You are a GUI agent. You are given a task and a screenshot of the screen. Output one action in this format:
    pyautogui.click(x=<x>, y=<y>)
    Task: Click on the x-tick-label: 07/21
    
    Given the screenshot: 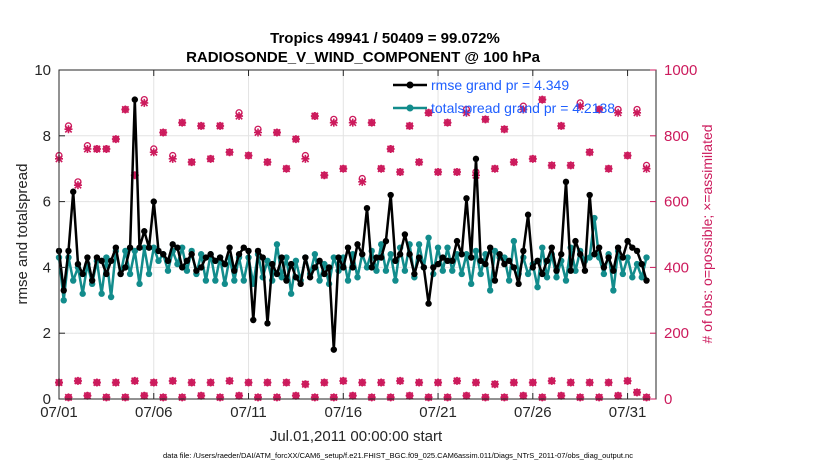 What is the action you would take?
    pyautogui.click(x=438, y=412)
    